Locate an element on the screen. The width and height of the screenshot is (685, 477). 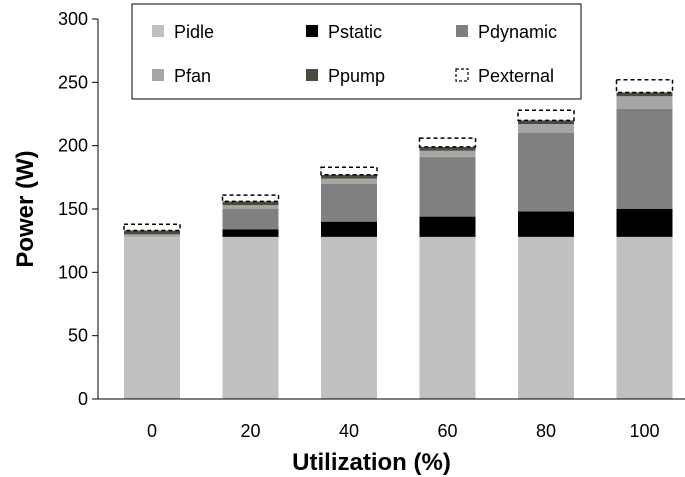
legend-swatch-ppump is located at coordinates (312, 75).